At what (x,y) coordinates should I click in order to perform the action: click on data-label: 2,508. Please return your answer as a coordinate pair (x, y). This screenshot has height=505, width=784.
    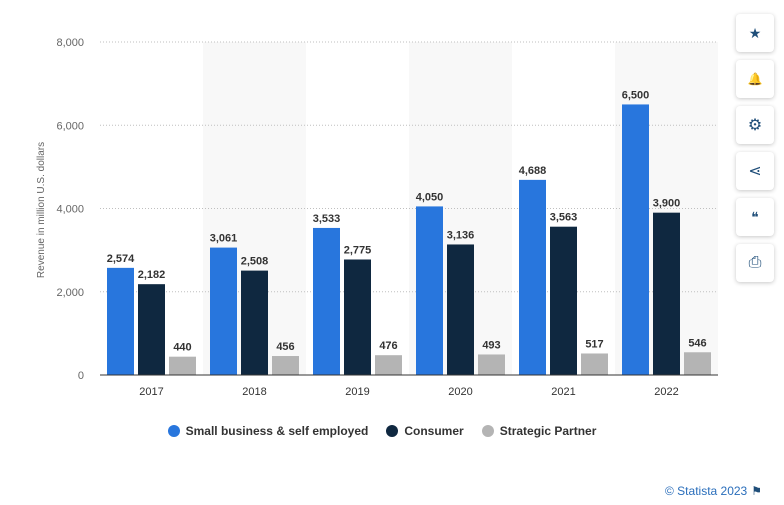
    Looking at the image, I should click on (255, 262).